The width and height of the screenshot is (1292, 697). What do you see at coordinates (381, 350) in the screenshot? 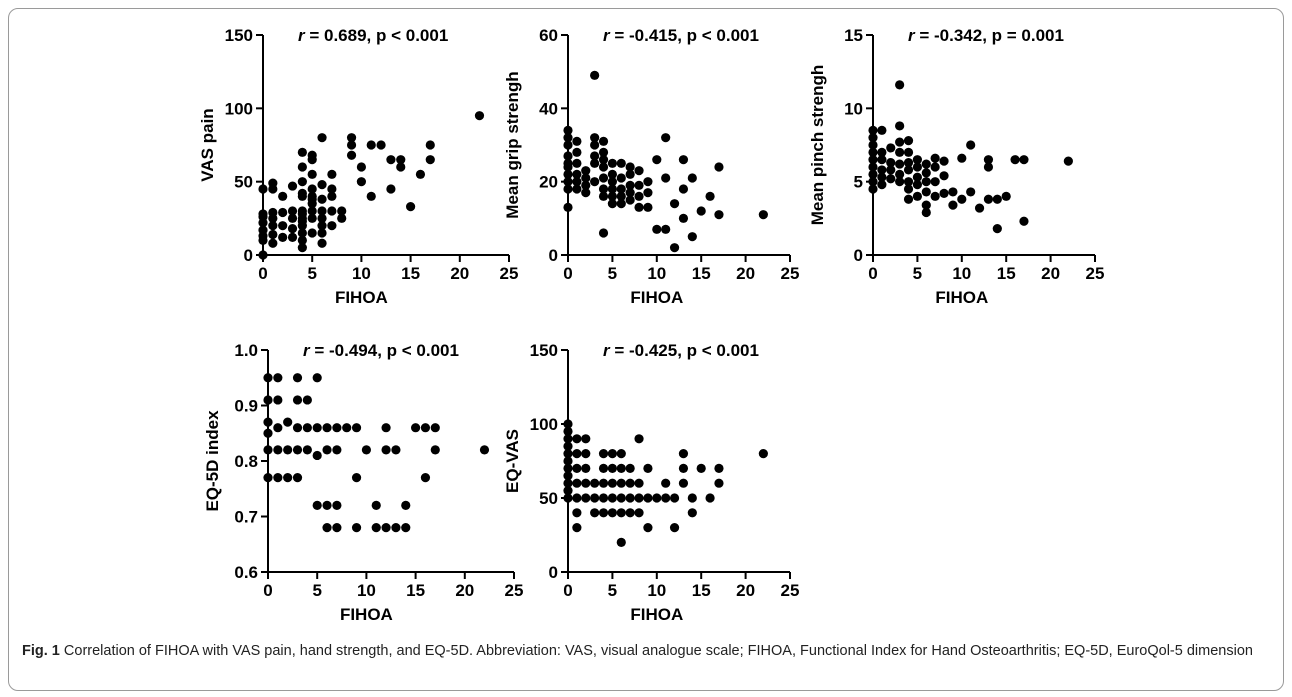
I see `correlation-annotation: r = -0.494, p < 0.001` at bounding box center [381, 350].